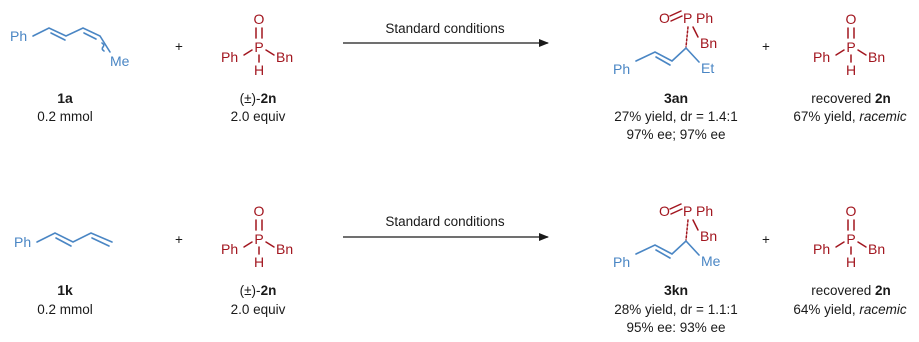 The width and height of the screenshot is (919, 342). Describe the element at coordinates (676, 98) in the screenshot. I see `compound-label-3an: 3an` at that location.